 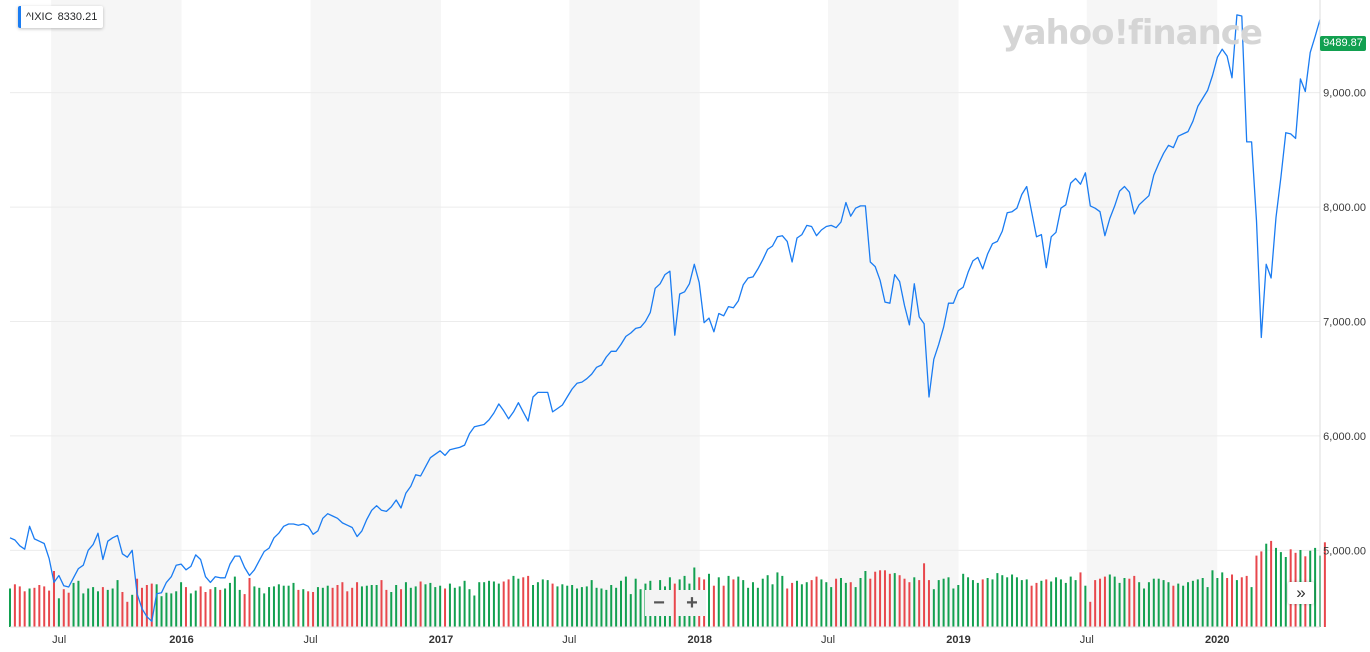 What do you see at coordinates (692, 603) in the screenshot?
I see `zoom-in-button: +` at bounding box center [692, 603].